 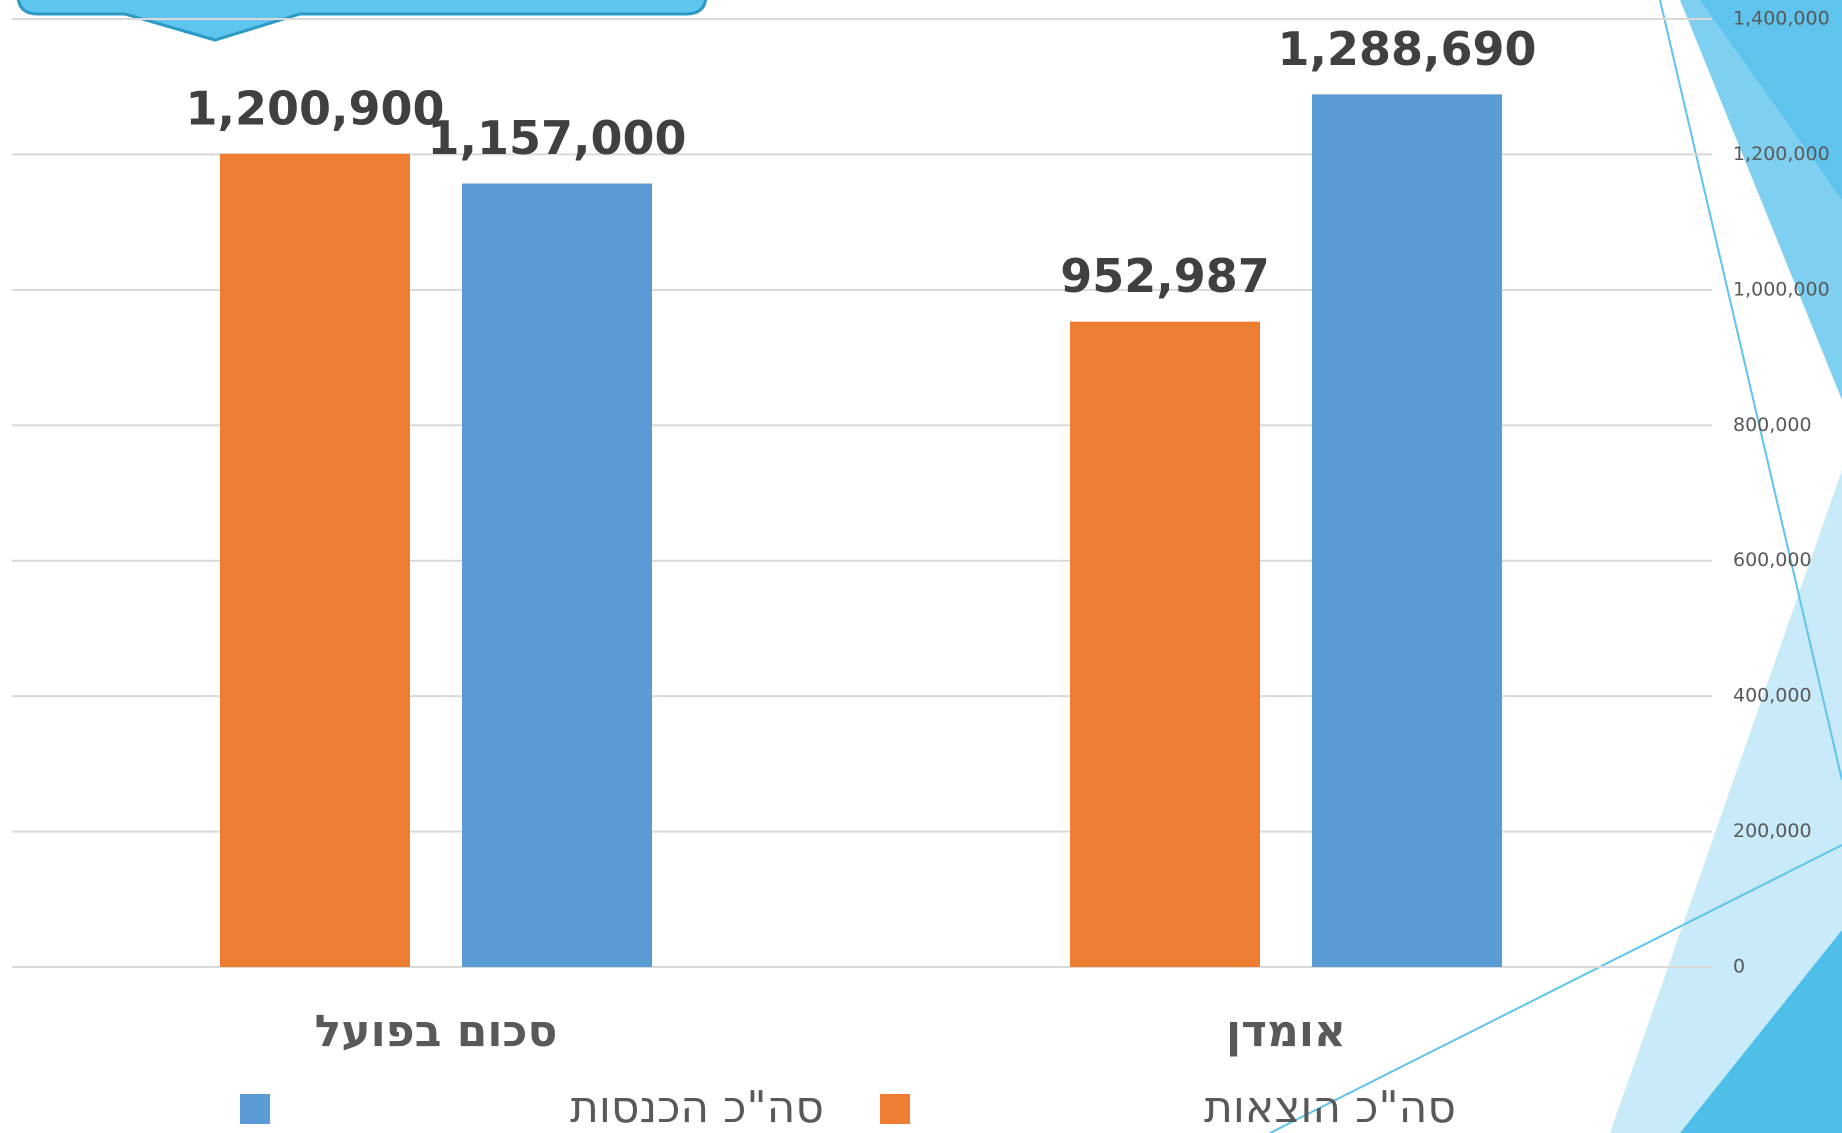 What do you see at coordinates (557, 138) in the screenshot?
I see `data-label: 1,157,000` at bounding box center [557, 138].